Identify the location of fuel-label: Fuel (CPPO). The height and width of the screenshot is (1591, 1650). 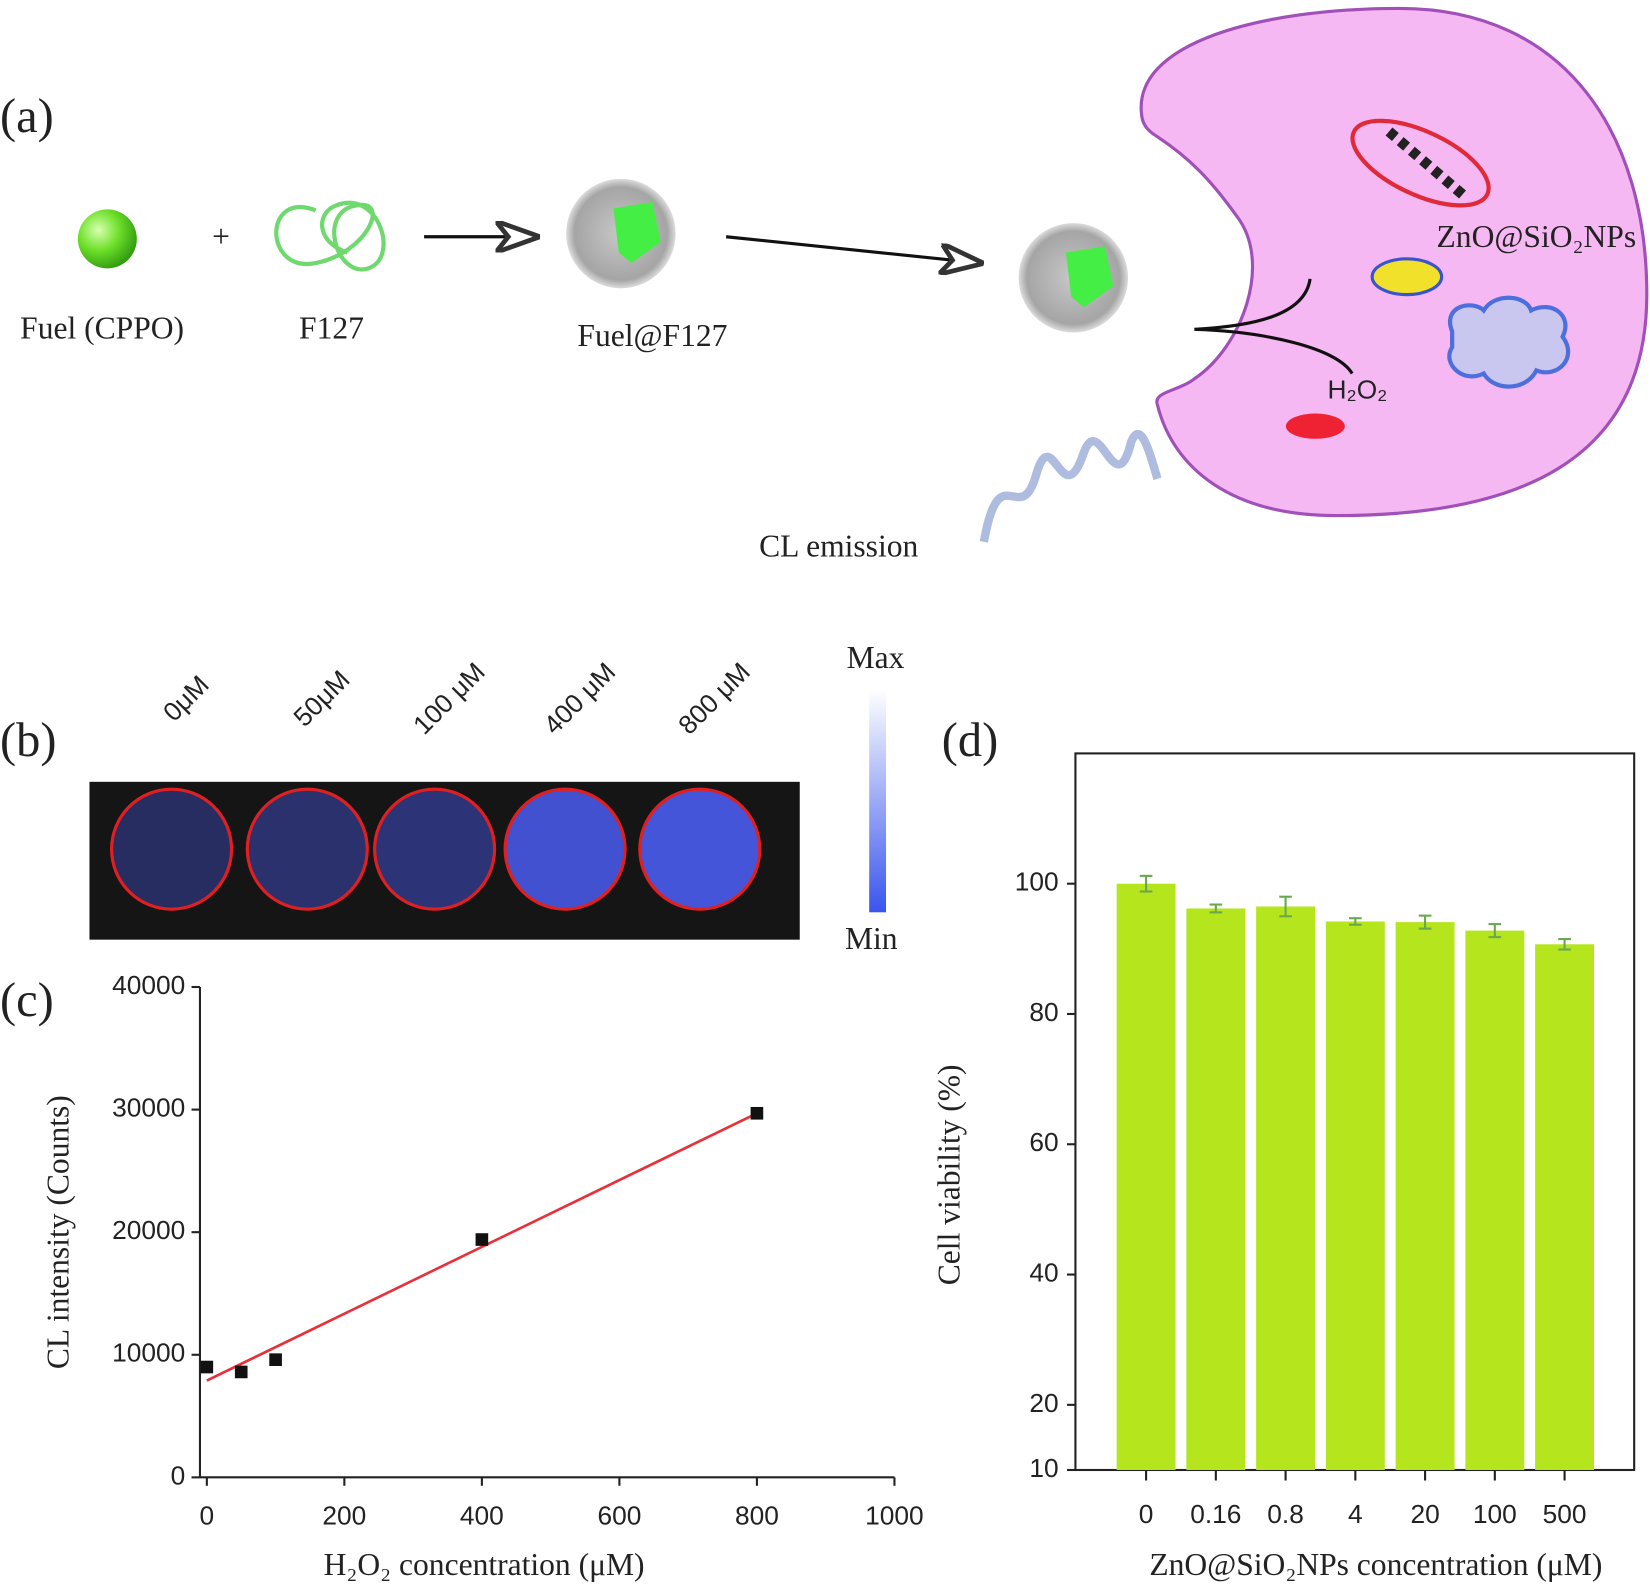
(102, 328).